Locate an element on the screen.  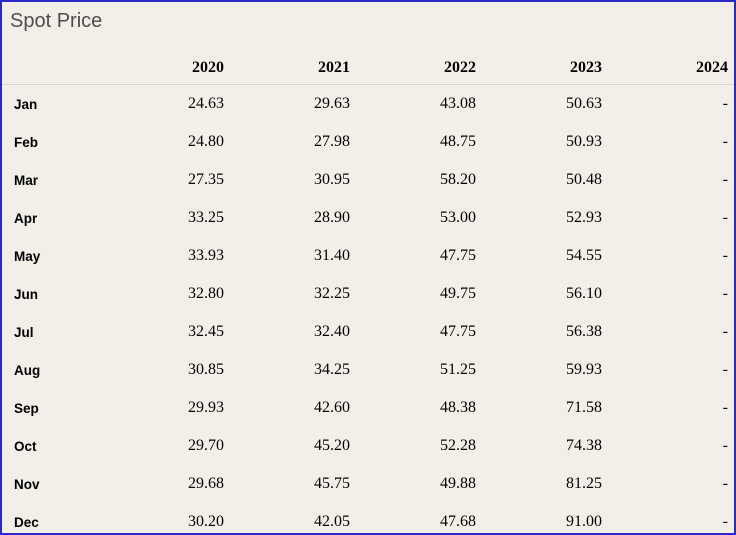
table-row: Aug 30.85 34.25 51.25 59.93 - is located at coordinates (368, 370).